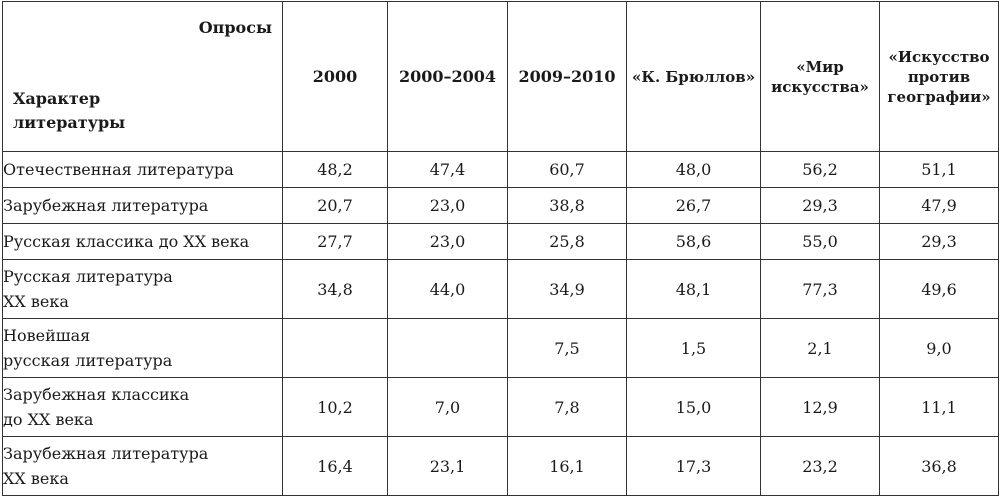 The width and height of the screenshot is (1000, 504). Describe the element at coordinates (567, 289) in the screenshot. I see `table-cell: 34,9` at that location.